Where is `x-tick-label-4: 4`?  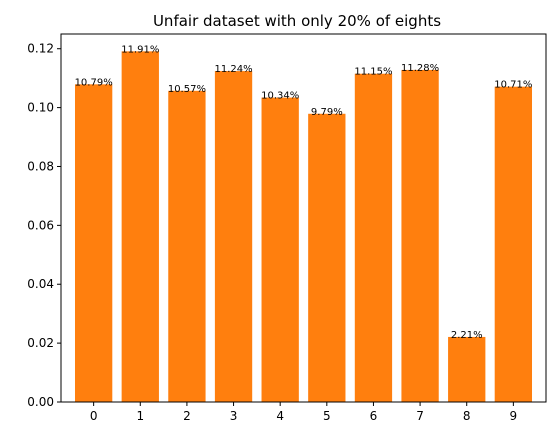
x-tick-label-4: 4 is located at coordinates (280, 416).